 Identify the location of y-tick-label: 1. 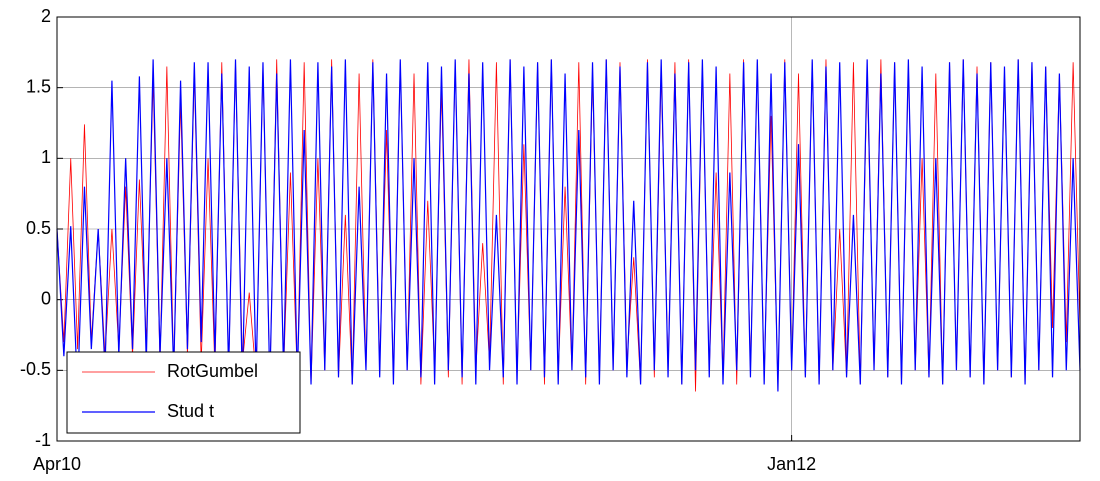
(46, 157).